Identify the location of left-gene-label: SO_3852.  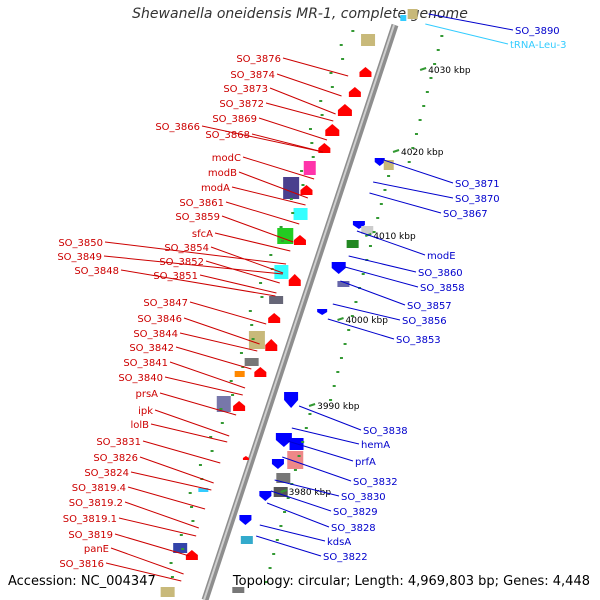
(181, 262).